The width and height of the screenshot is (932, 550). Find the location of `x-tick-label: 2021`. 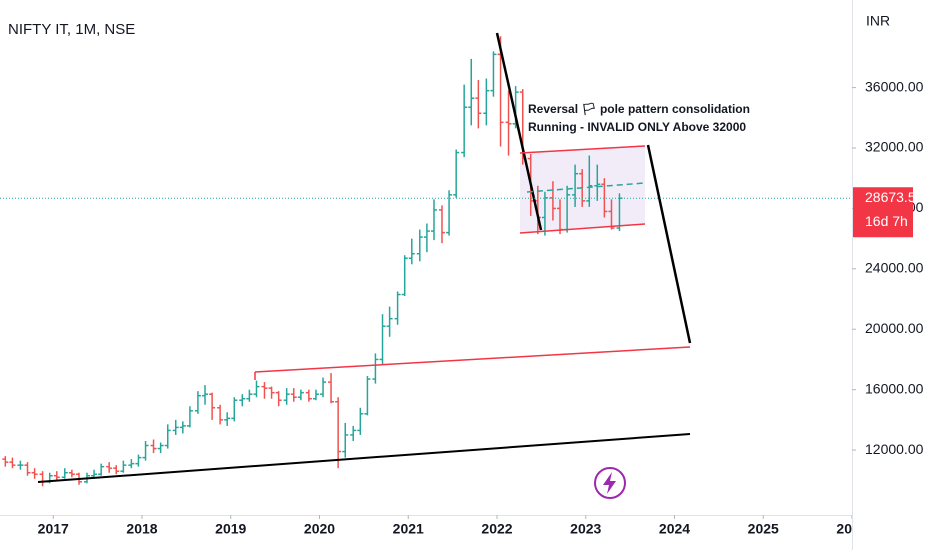

x-tick-label: 2021 is located at coordinates (408, 529).